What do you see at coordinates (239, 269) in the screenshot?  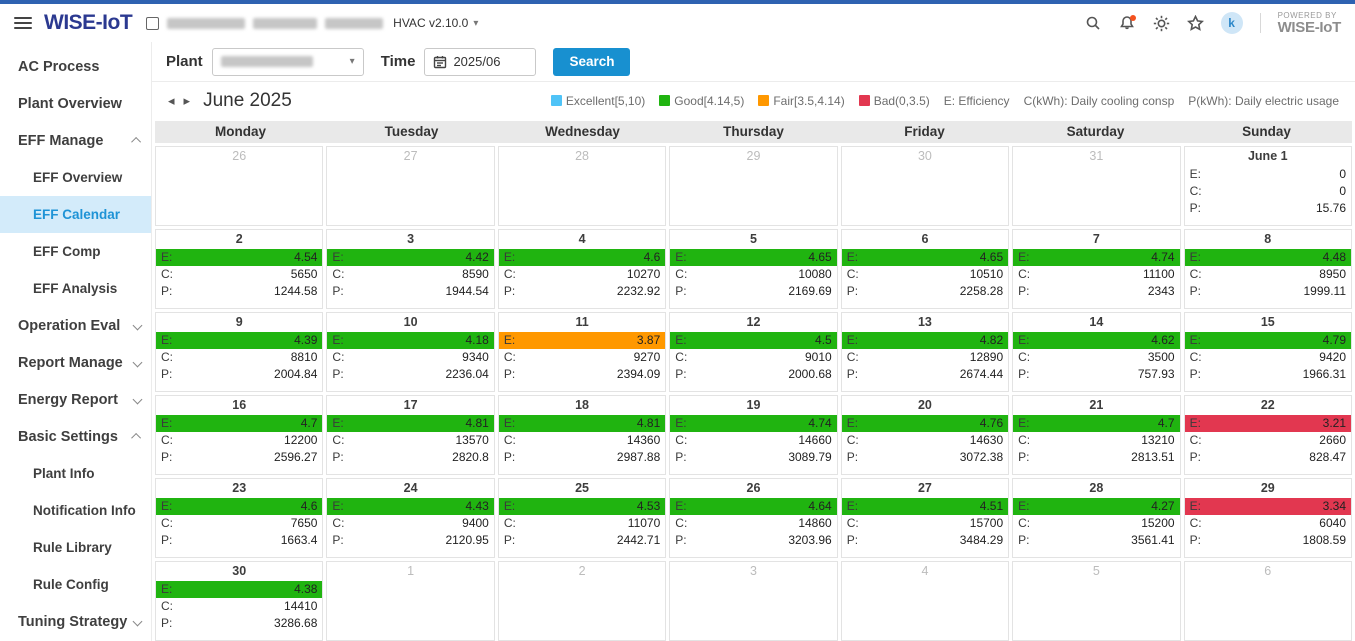 I see `calendar-day-cell: 2 E: 4.54 C: 5650 P: 1244.58` at bounding box center [239, 269].